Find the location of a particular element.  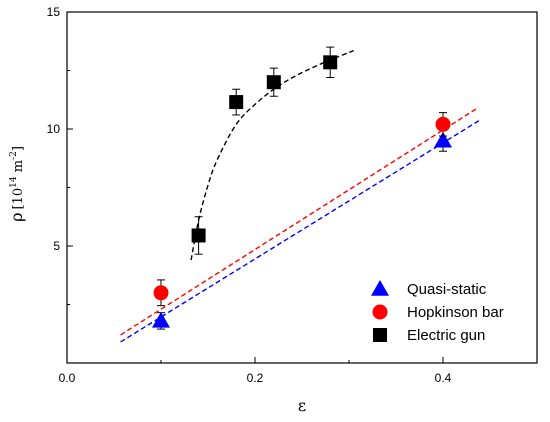

y-tick-label: 5 is located at coordinates (56, 246).